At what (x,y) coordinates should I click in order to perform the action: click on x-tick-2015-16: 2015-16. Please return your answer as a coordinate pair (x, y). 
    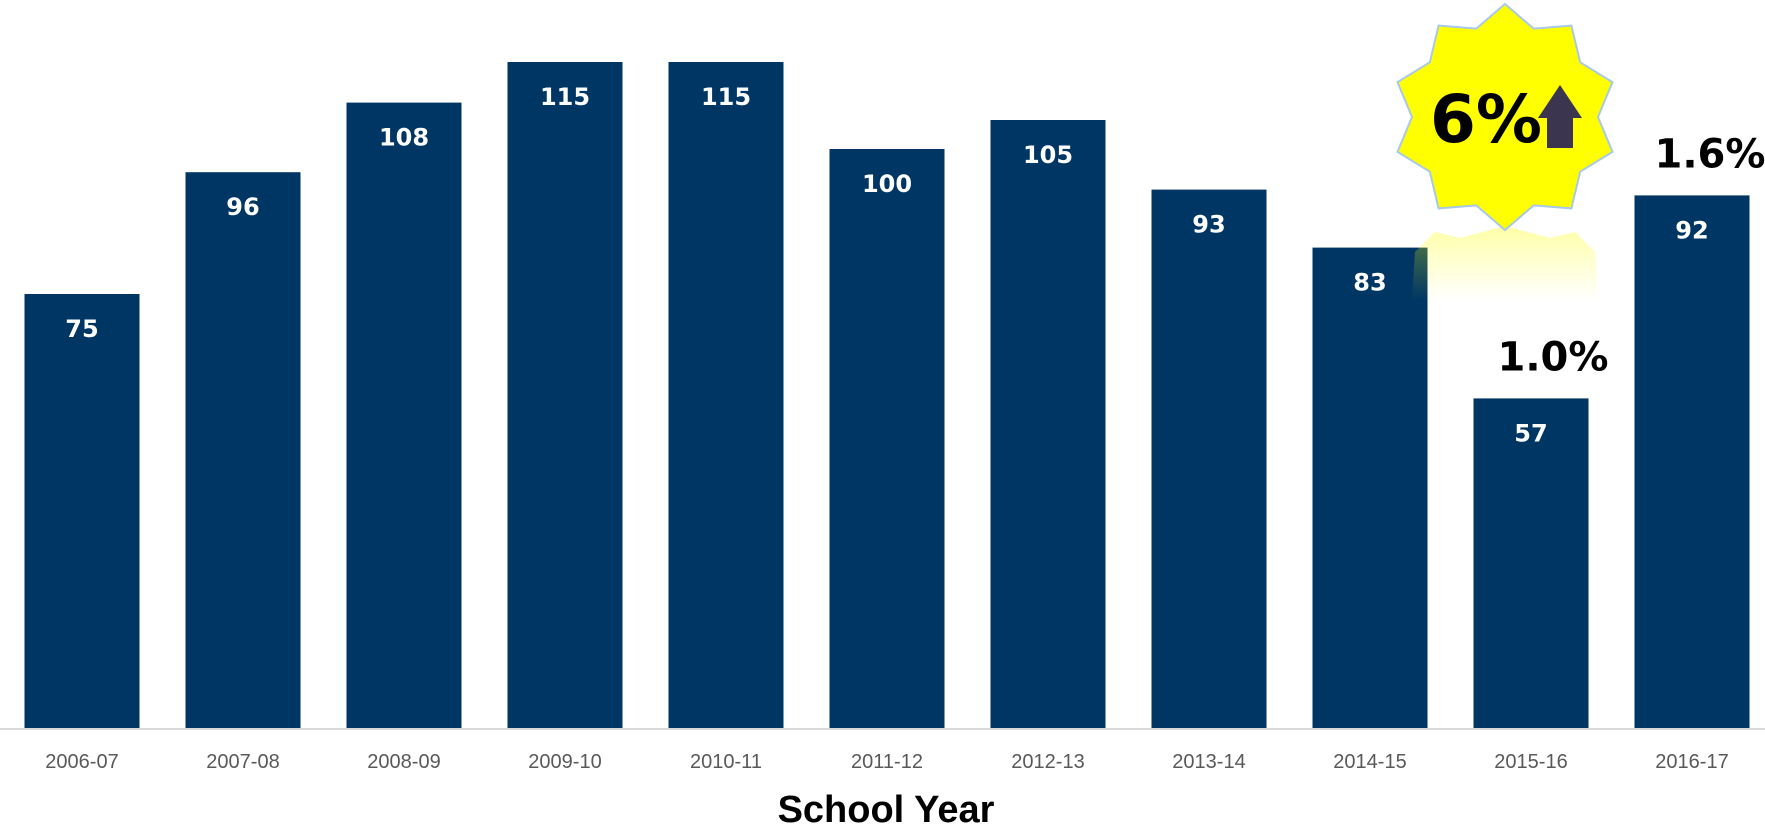
    Looking at the image, I should click on (1530, 762).